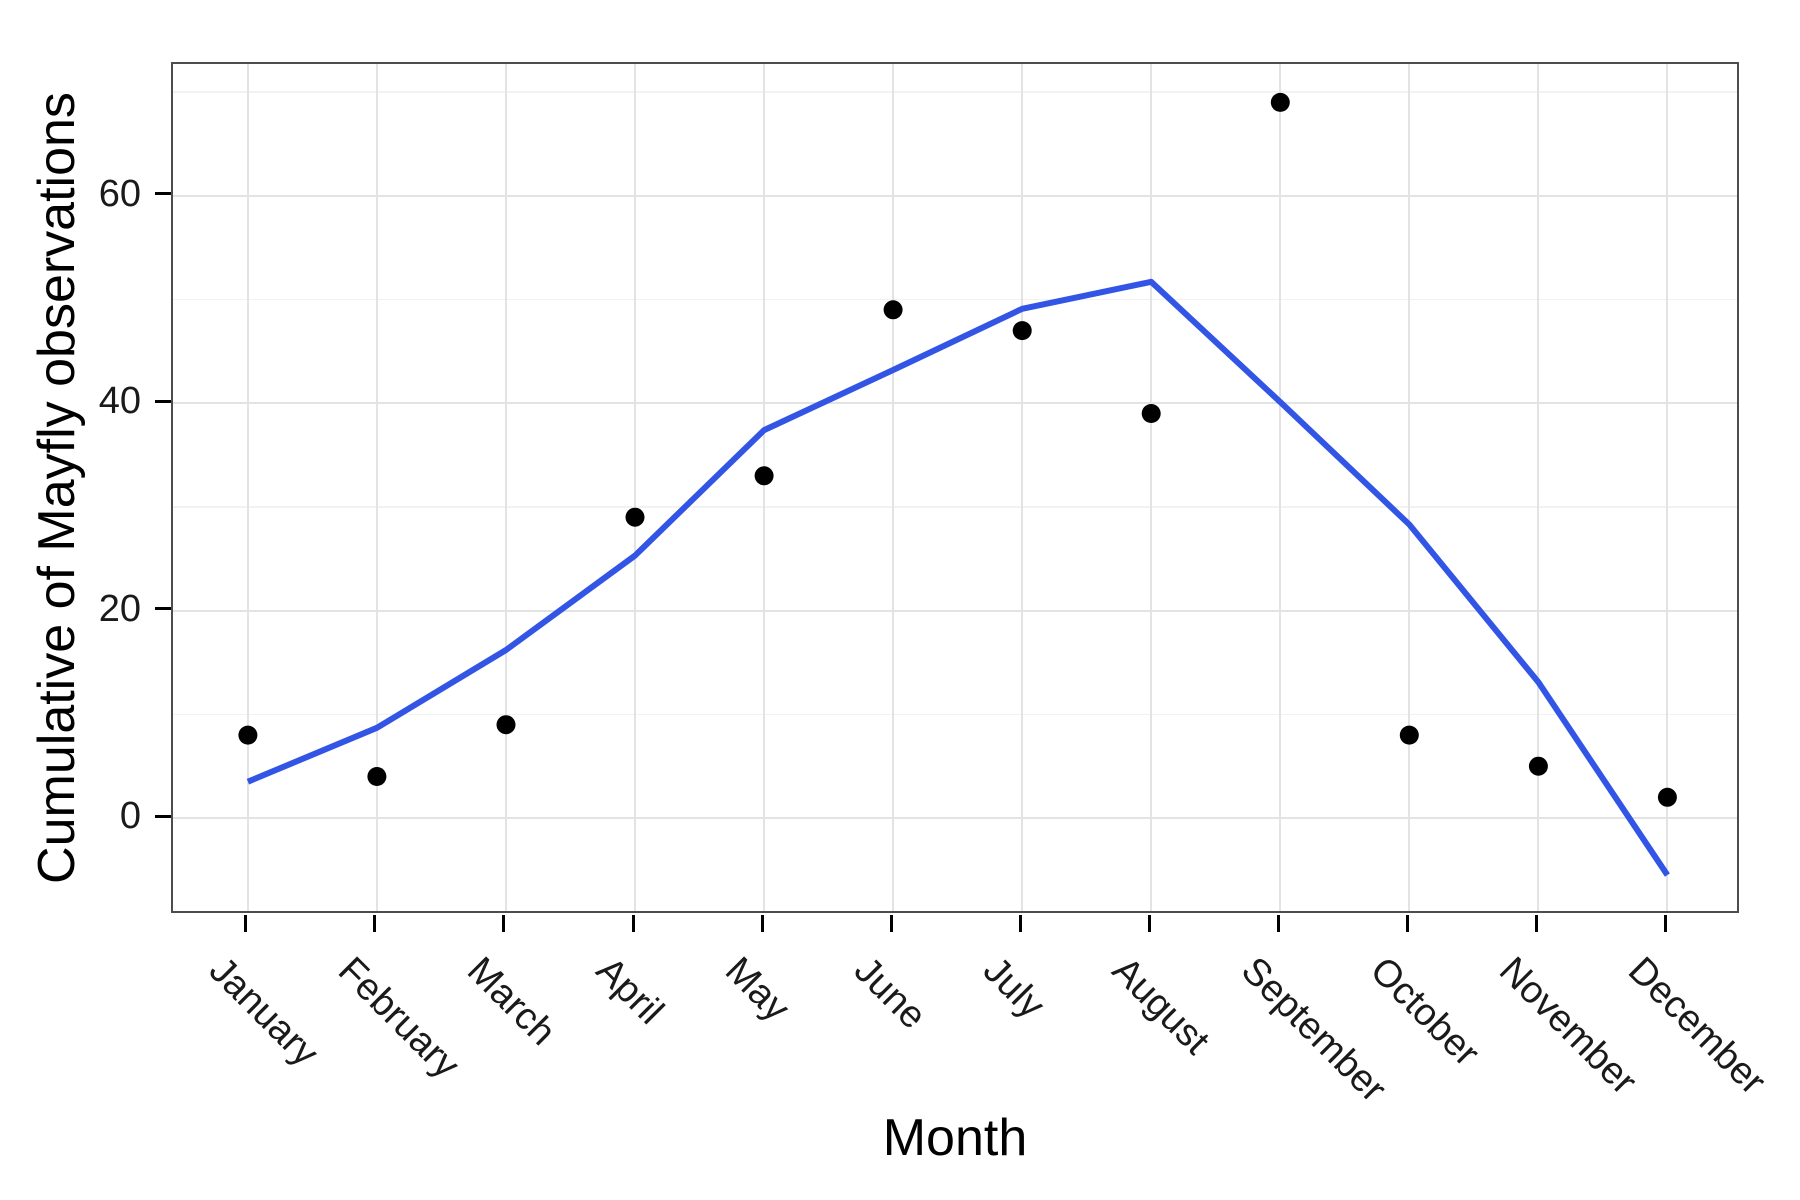  I want to click on data-point-july, so click(1022, 331).